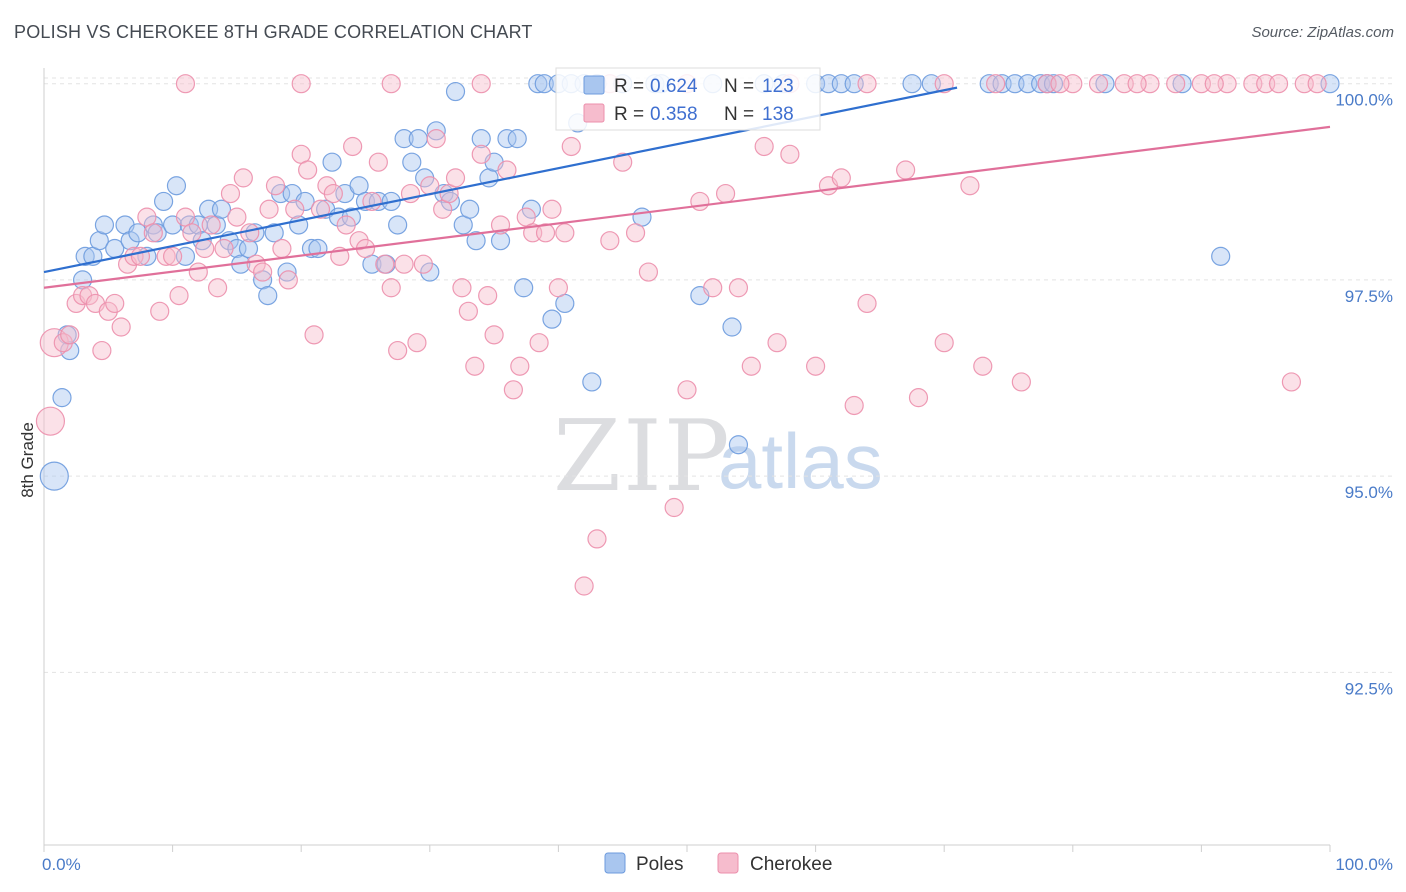 The image size is (1406, 892). I want to click on y-tick-label-92.5: 92.5%, so click(1369, 688).